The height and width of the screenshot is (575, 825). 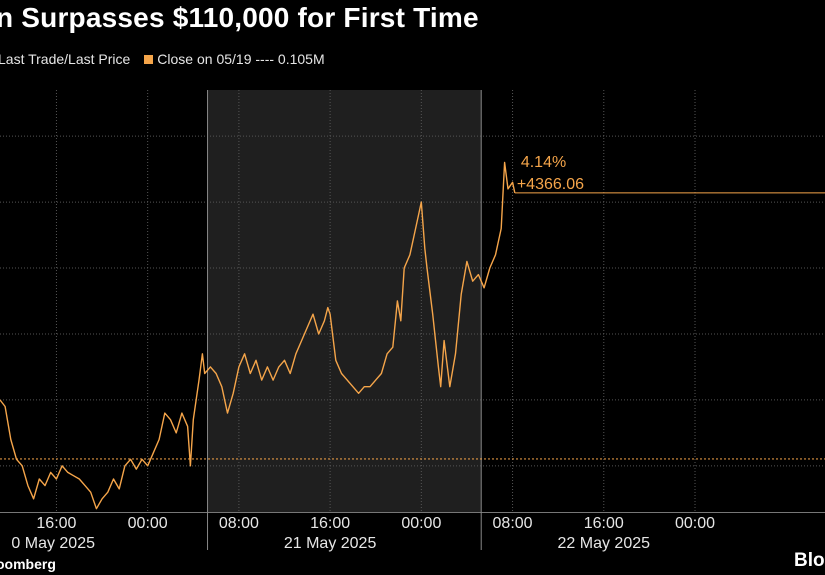 What do you see at coordinates (604, 543) in the screenshot?
I see `day-label: 22 May 2025` at bounding box center [604, 543].